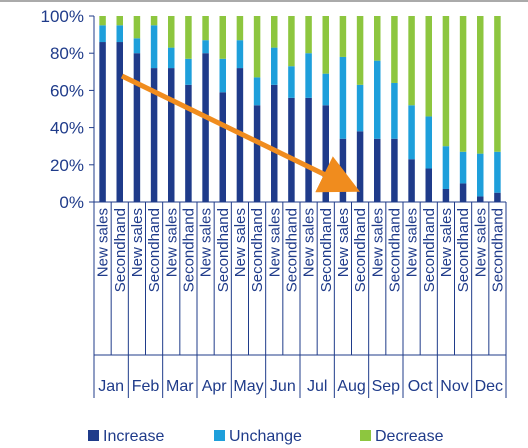  I want to click on x-month-label: Oct, so click(420, 386).